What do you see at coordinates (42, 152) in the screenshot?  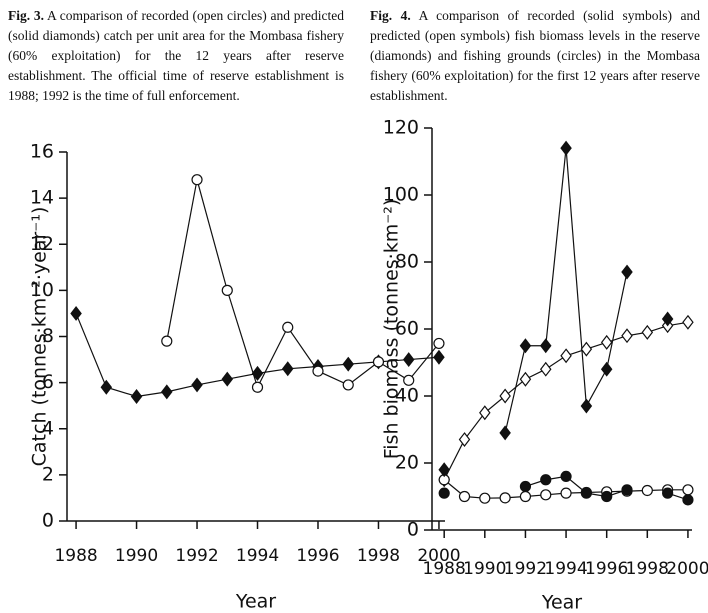 I see `y-tick-label: 16` at bounding box center [42, 152].